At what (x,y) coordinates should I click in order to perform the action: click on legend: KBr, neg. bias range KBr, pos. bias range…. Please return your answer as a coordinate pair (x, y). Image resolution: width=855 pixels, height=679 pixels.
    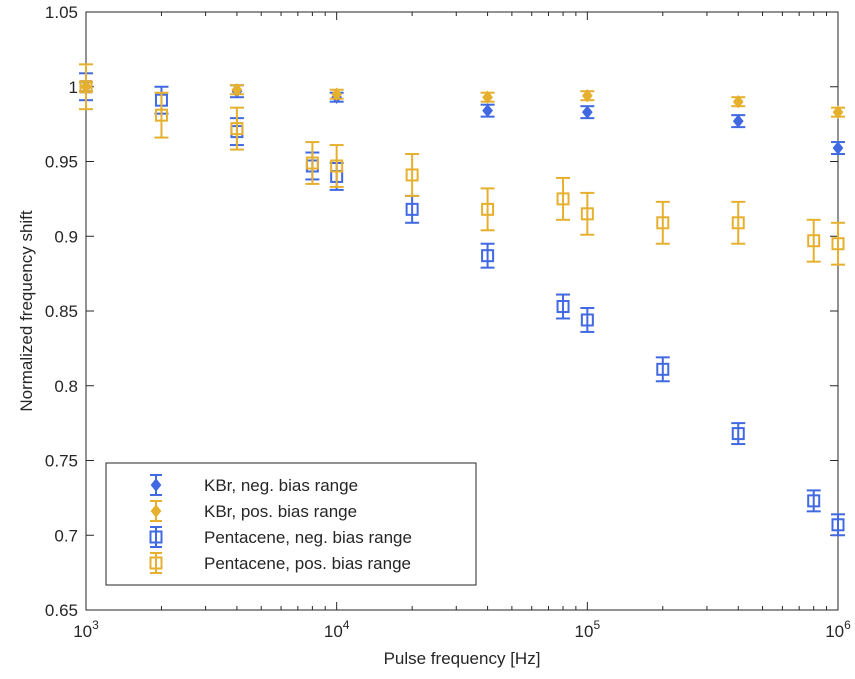
    Looking at the image, I should click on (291, 524).